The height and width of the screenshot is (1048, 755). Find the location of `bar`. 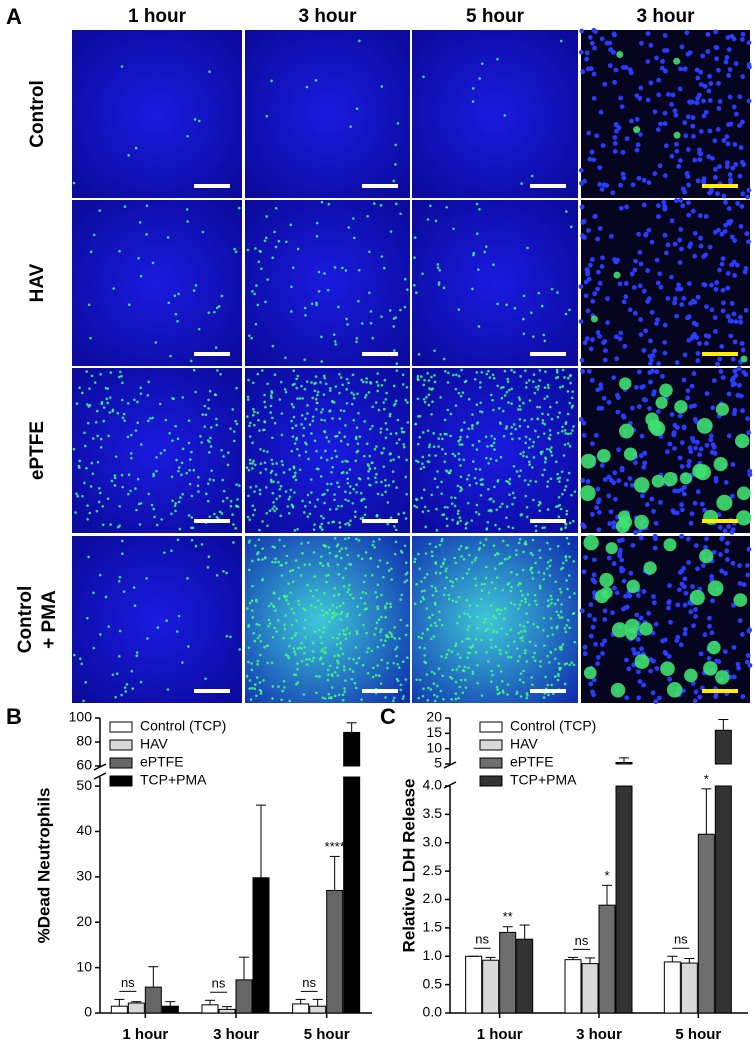

bar is located at coordinates (301, 1008).